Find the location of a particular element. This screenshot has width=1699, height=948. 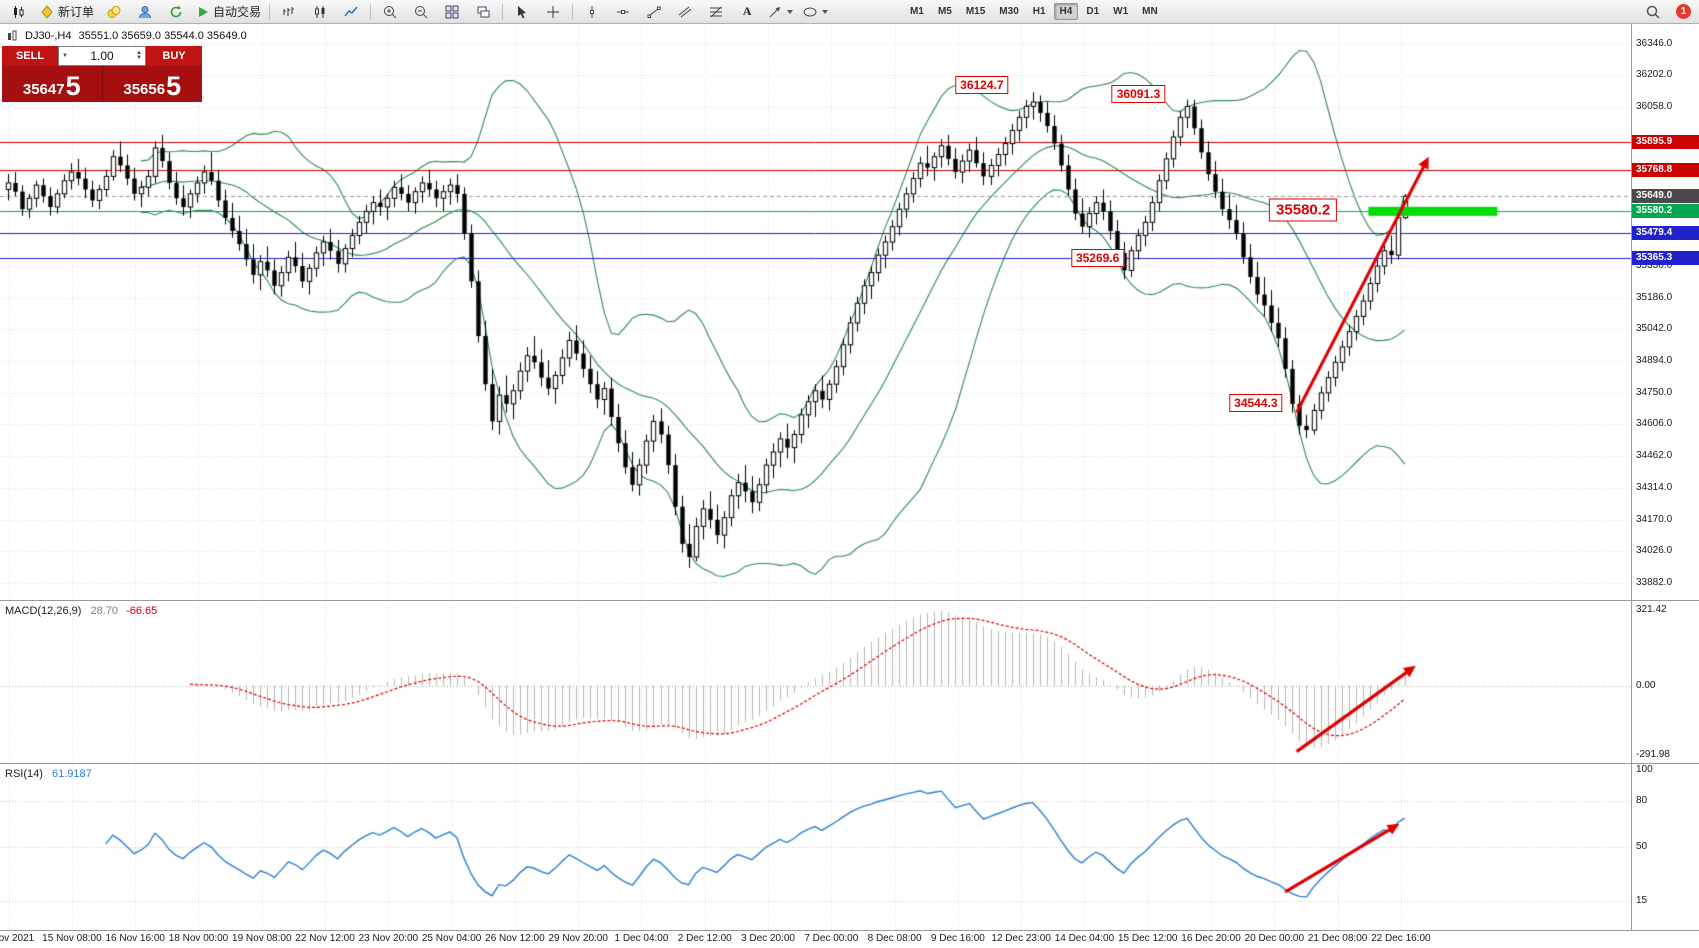

time-axis-label: 12 Dec 23:00 is located at coordinates (1021, 938).